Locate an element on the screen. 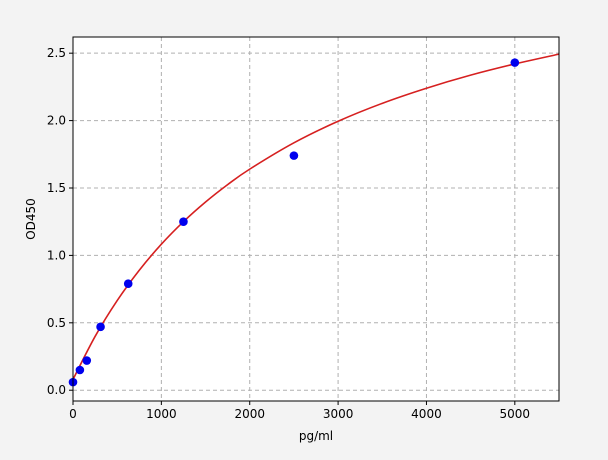 This screenshot has height=460, width=608. y-tick-label: 0.0 is located at coordinates (56, 390).